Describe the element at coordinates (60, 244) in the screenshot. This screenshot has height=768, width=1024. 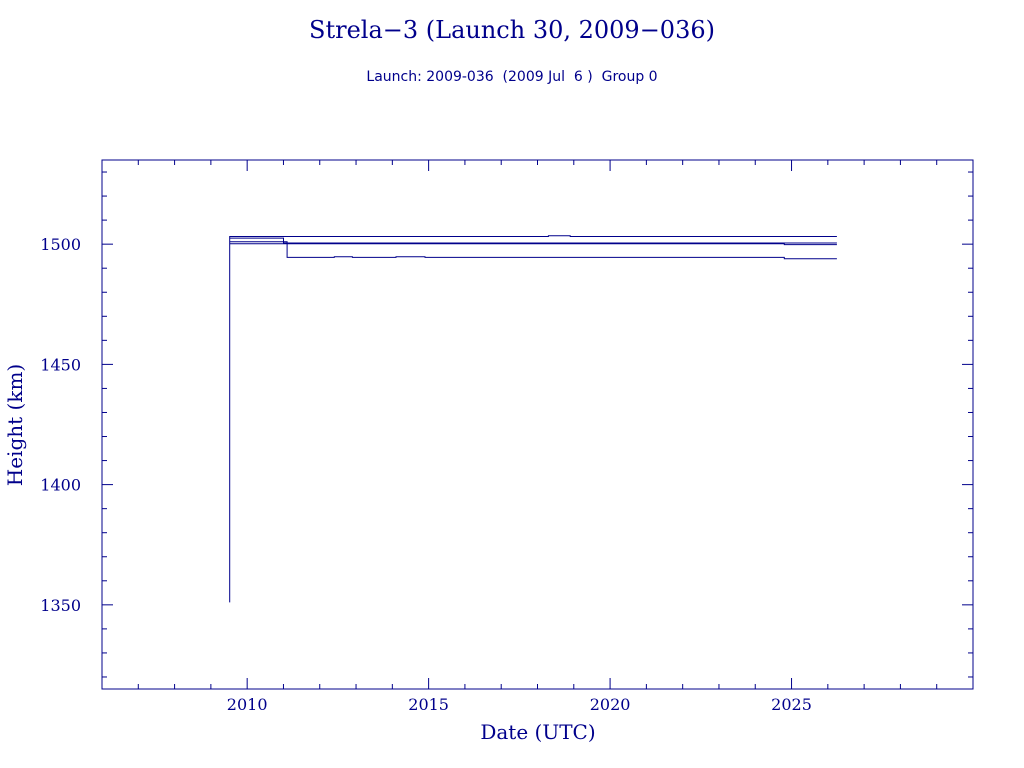
I see `y-tick-label: 1500` at that location.